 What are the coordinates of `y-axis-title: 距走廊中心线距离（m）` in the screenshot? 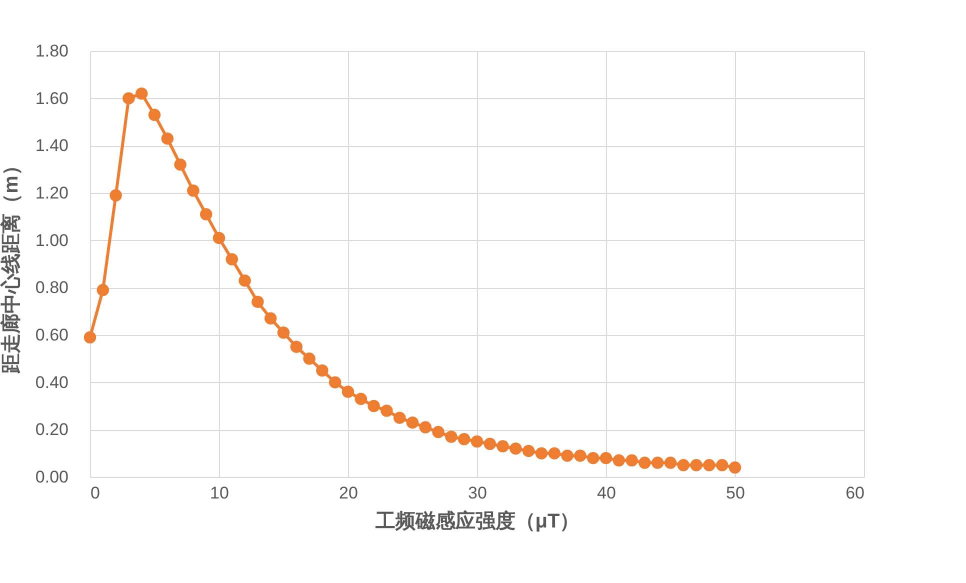 It's located at (11, 265).